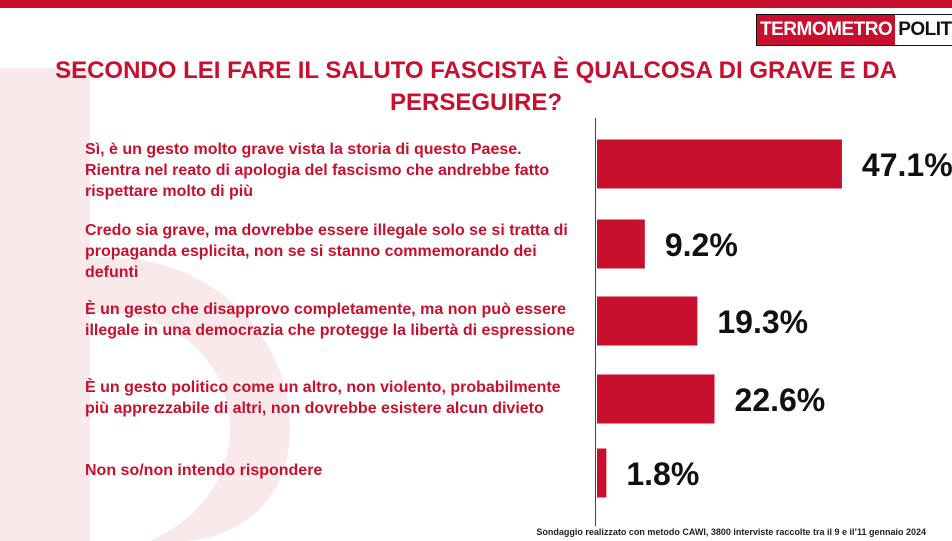  Describe the element at coordinates (780, 400) in the screenshot. I see `bar-value-label-4: 22.6%` at that location.